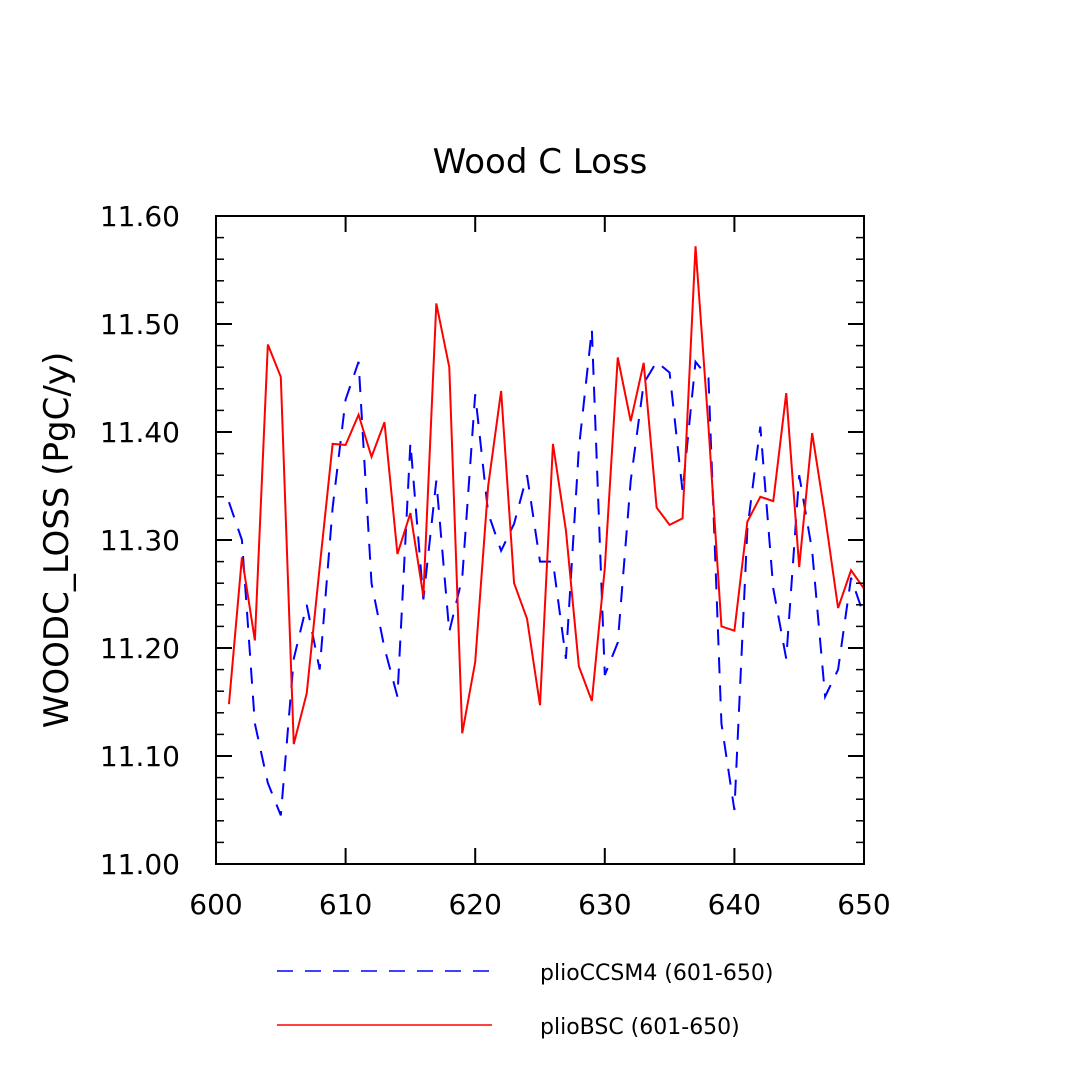 Image resolution: width=1080 pixels, height=1080 pixels. What do you see at coordinates (604, 904) in the screenshot?
I see `x-tick-label: 630` at bounding box center [604, 904].